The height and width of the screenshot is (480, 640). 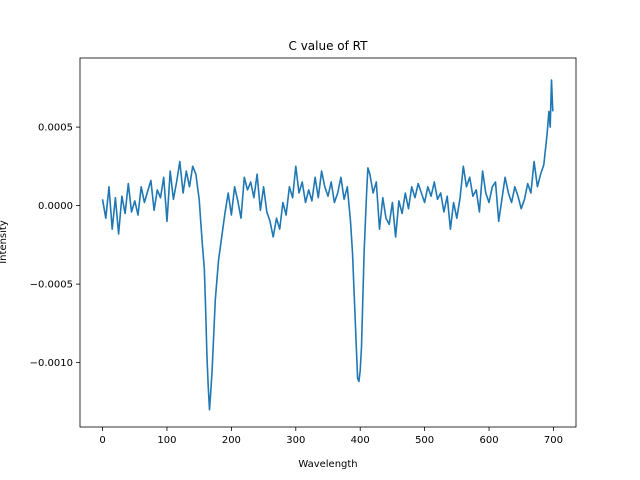 What do you see at coordinates (327, 464) in the screenshot?
I see `x-axis-label: Wavelength` at bounding box center [327, 464].